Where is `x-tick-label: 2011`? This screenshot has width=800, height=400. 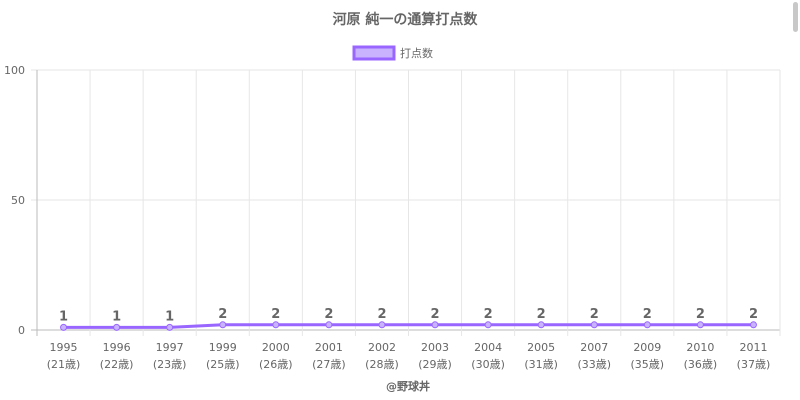
x-tick-label: 2011 is located at coordinates (753, 347).